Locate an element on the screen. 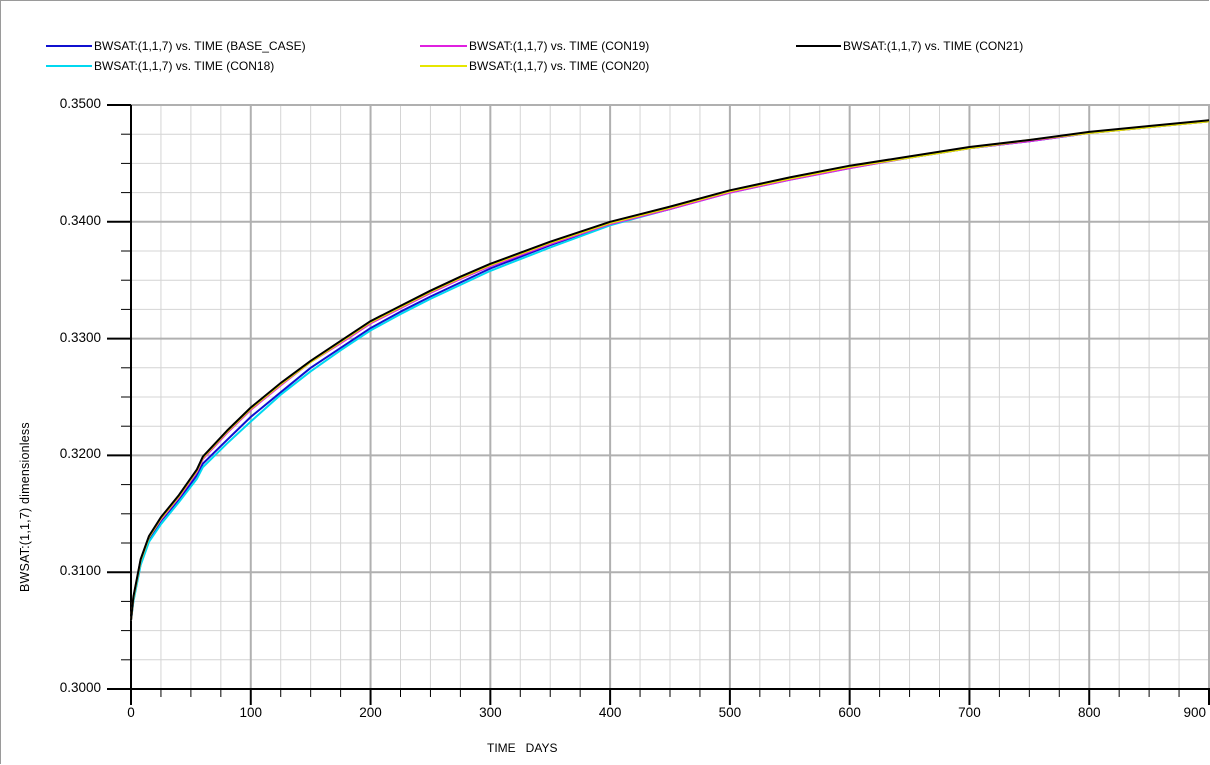 The height and width of the screenshot is (765, 1210). x-tick-label: 300 is located at coordinates (490, 712).